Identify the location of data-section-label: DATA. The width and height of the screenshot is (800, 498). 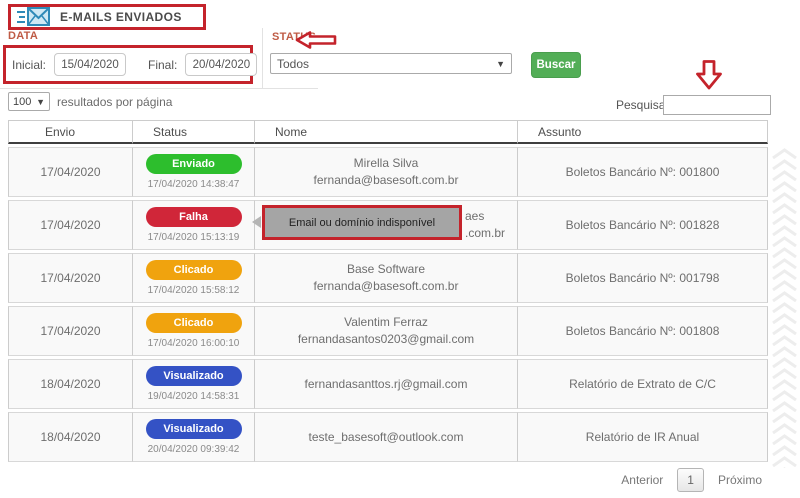
(23, 36).